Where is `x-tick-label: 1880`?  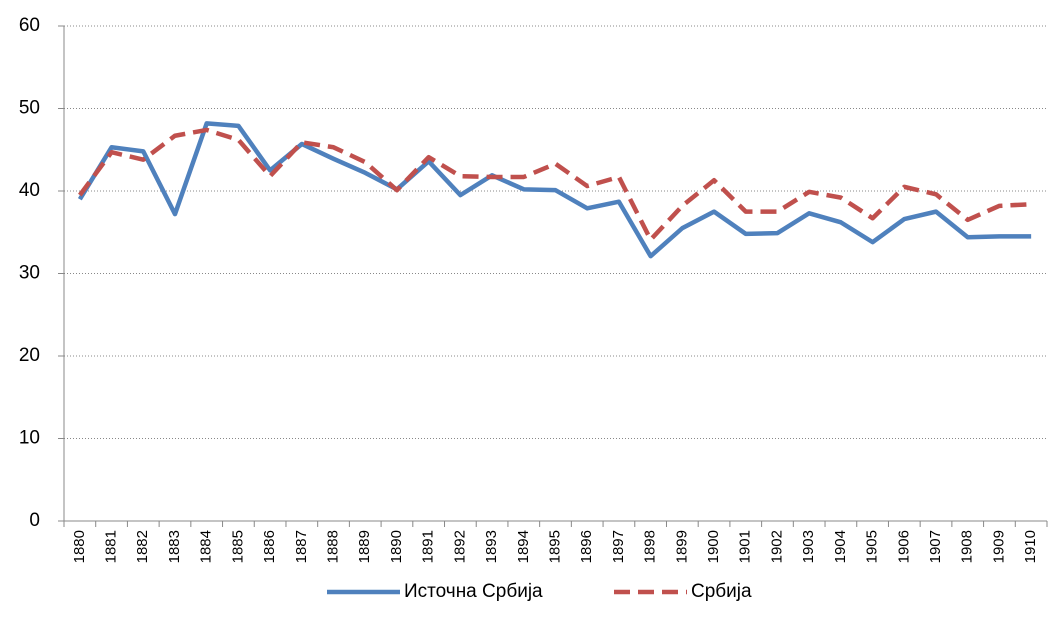
x-tick-label: 1880 is located at coordinates (79, 546).